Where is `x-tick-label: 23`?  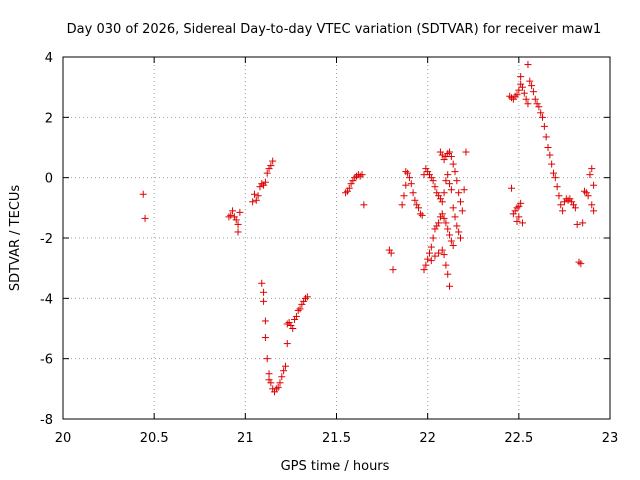
x-tick-label: 23 is located at coordinates (610, 438).